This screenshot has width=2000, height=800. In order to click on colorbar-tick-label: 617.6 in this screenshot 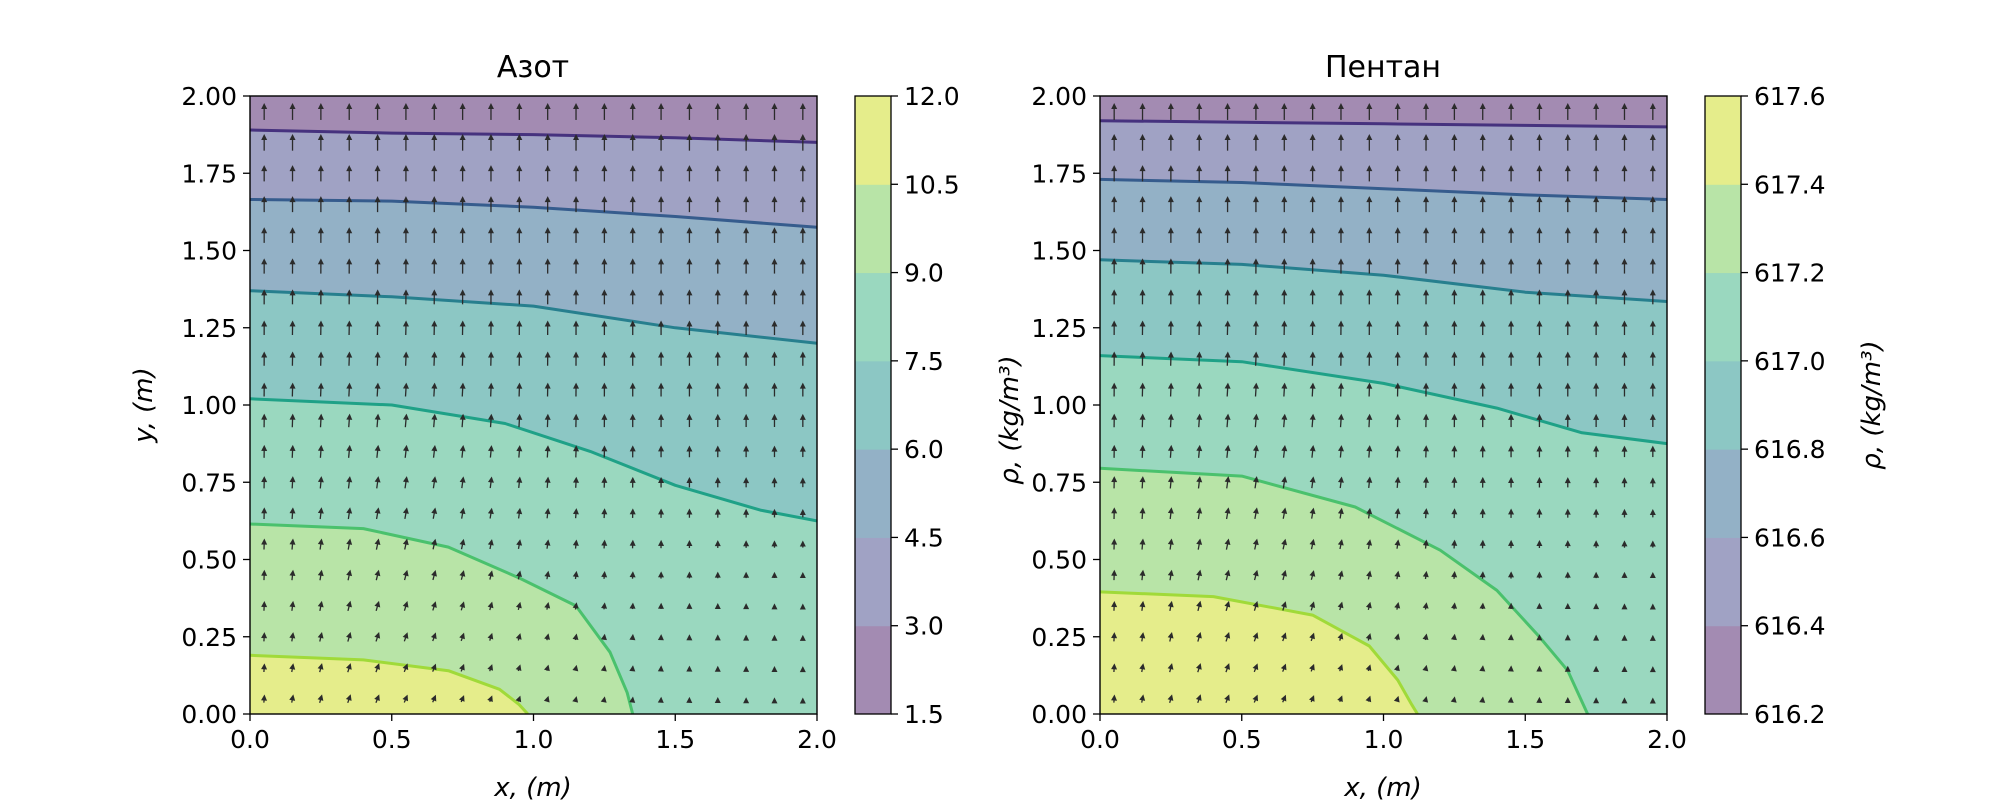, I will do `click(1790, 96)`.